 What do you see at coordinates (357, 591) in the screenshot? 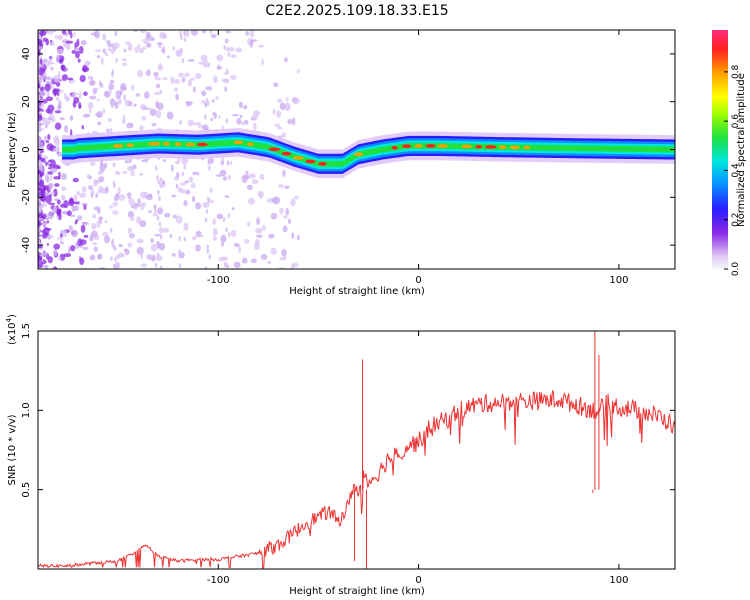
I see `snr-x-label: Height of straight line (km)` at bounding box center [357, 591].